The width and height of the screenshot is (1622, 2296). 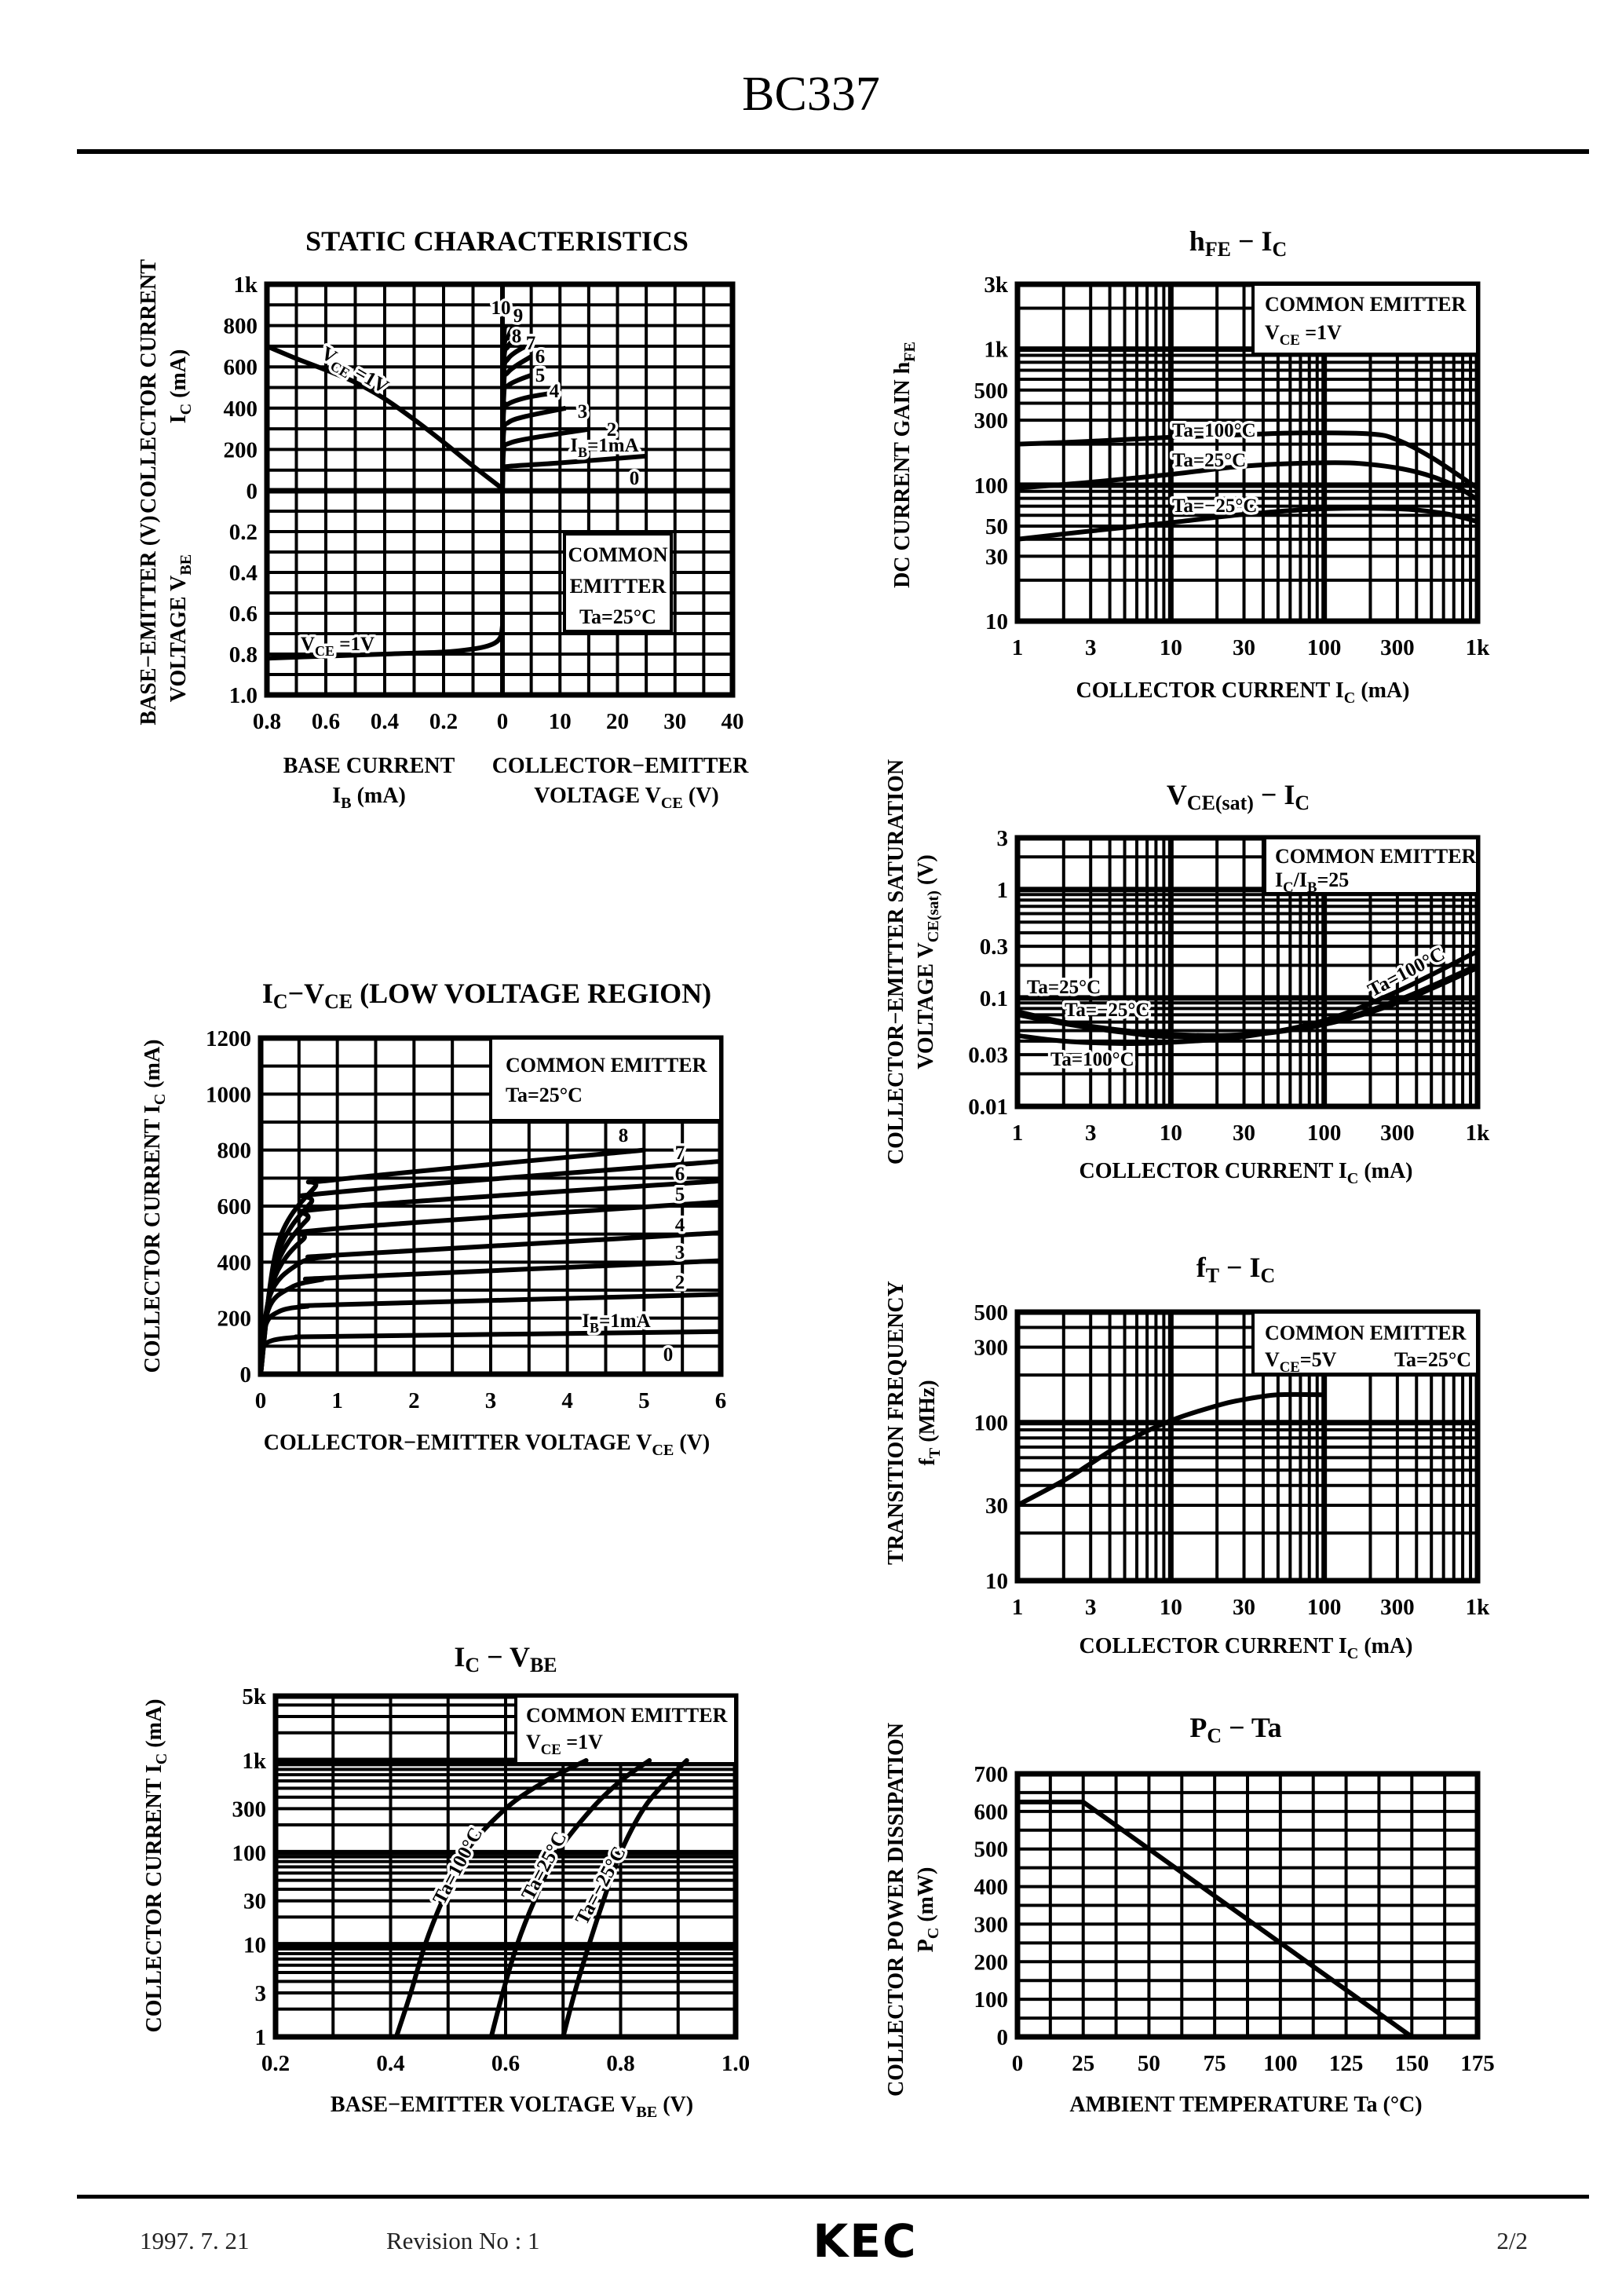 What do you see at coordinates (583, 411) in the screenshot?
I see `curve-label: 3` at bounding box center [583, 411].